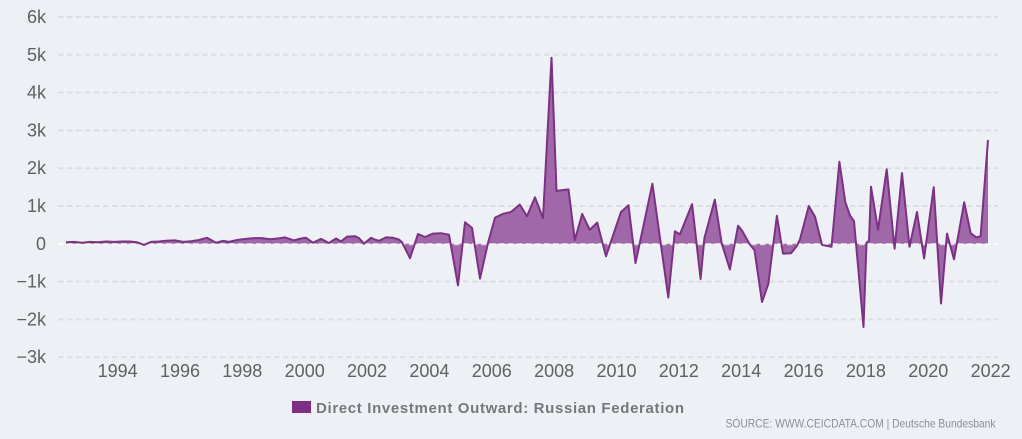 The height and width of the screenshot is (439, 1022). What do you see at coordinates (180, 371) in the screenshot?
I see `svg-text: 1996` at bounding box center [180, 371].